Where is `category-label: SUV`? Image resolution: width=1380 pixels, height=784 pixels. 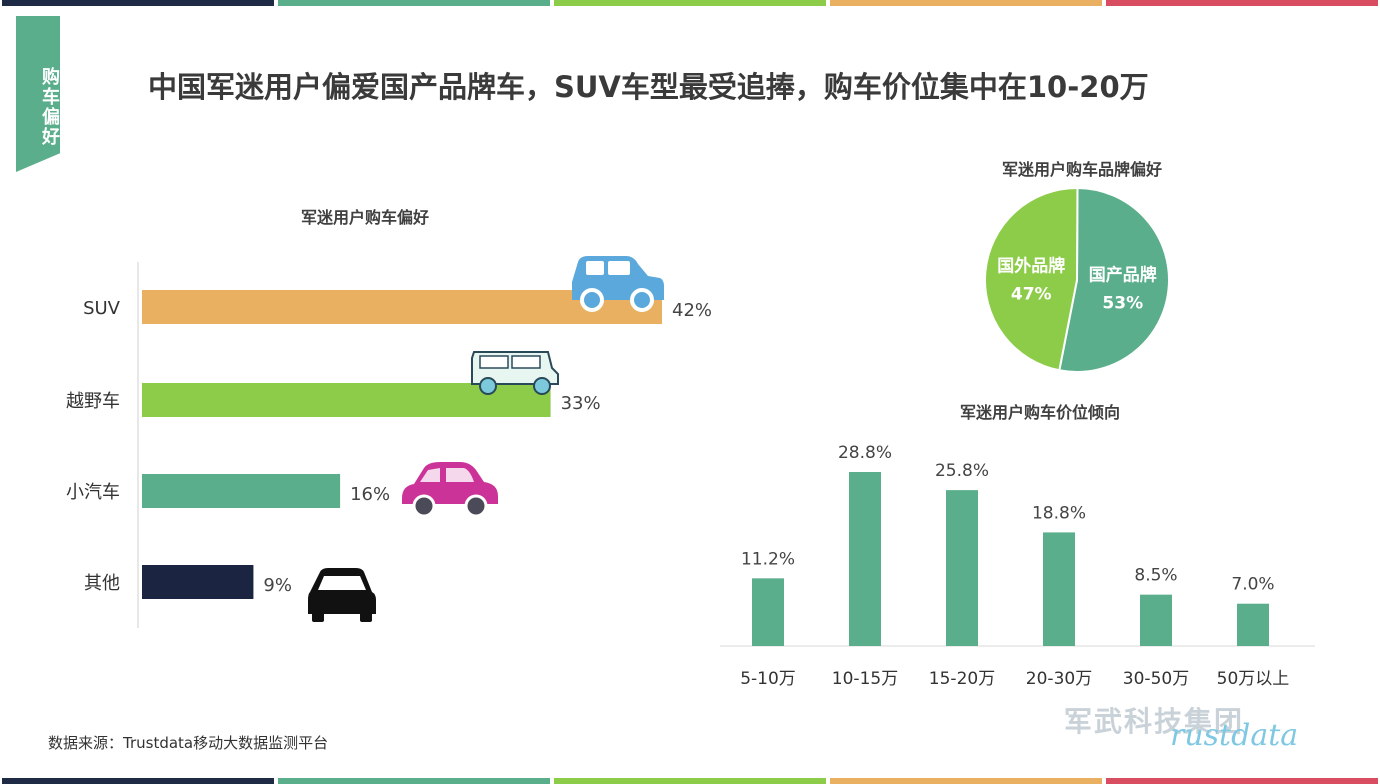
category-label: SUV is located at coordinates (102, 308).